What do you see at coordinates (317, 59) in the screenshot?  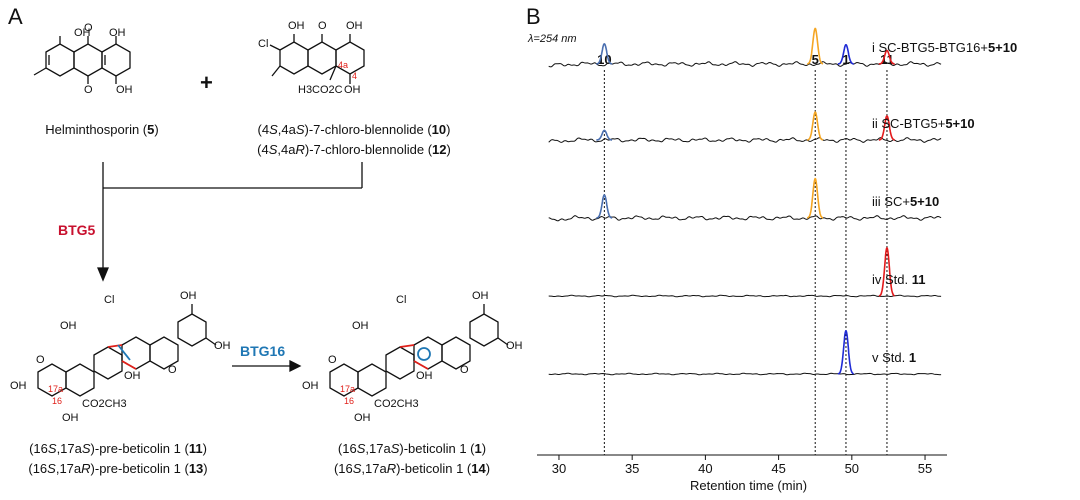 I see `chloro-blennolide-structure` at bounding box center [317, 59].